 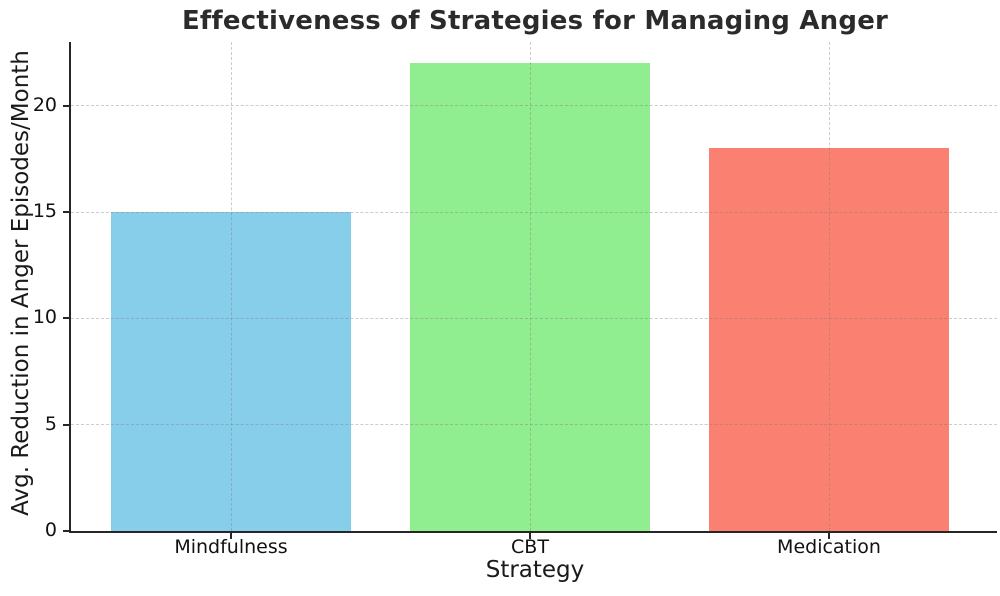 What do you see at coordinates (50, 530) in the screenshot?
I see `y-tick-label-0: 0` at bounding box center [50, 530].